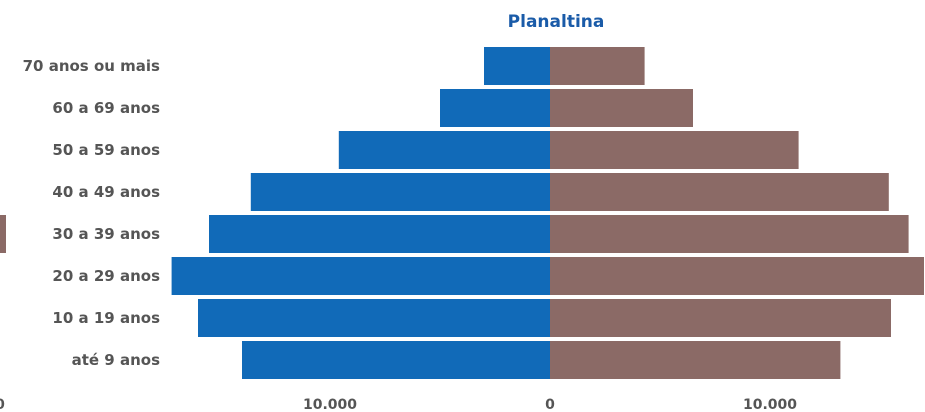 The image size is (925, 412). Describe the element at coordinates (106, 108) in the screenshot. I see `category-label: 60 a 69 anos` at that location.